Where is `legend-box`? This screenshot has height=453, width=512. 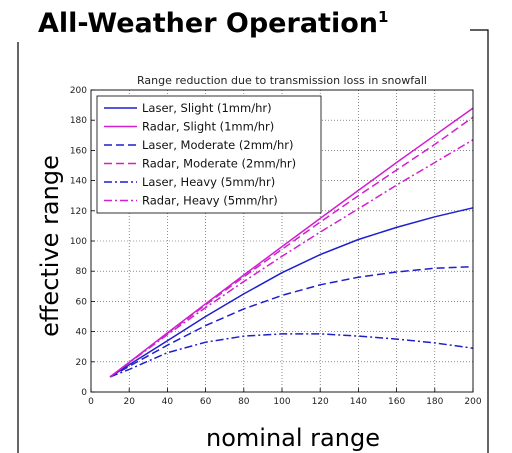
legend-box is located at coordinates (209, 154).